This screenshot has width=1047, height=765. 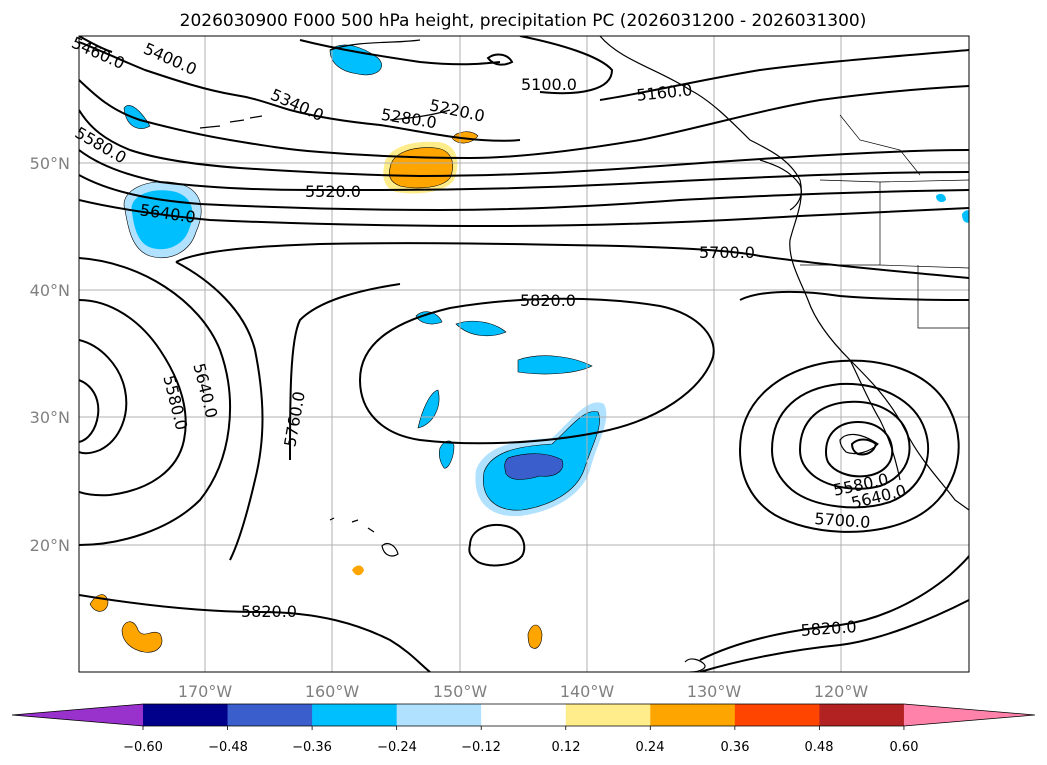 I want to click on precip-blob-aleutian-core, so click(x=162, y=220).